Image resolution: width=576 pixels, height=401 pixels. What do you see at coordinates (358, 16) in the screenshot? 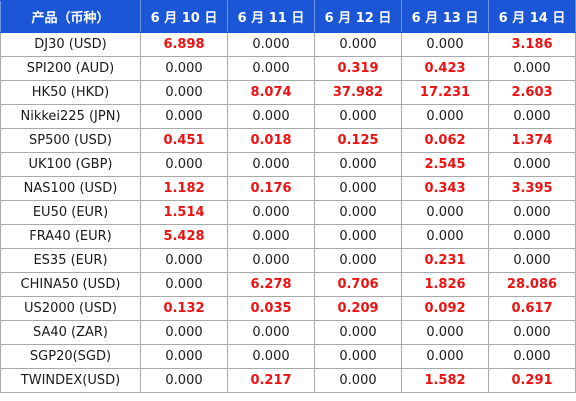
I see `header-date-3: 6 月 12 日` at bounding box center [358, 16].